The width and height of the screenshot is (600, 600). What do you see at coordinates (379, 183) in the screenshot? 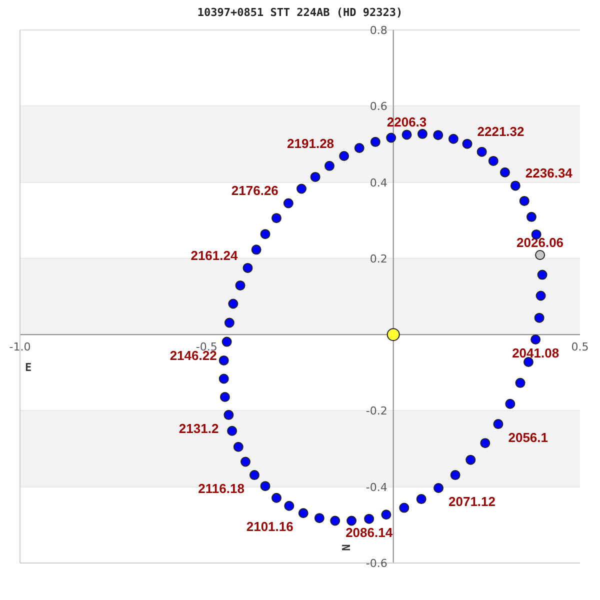
I see `y-tick-label: 0.4` at bounding box center [379, 183].